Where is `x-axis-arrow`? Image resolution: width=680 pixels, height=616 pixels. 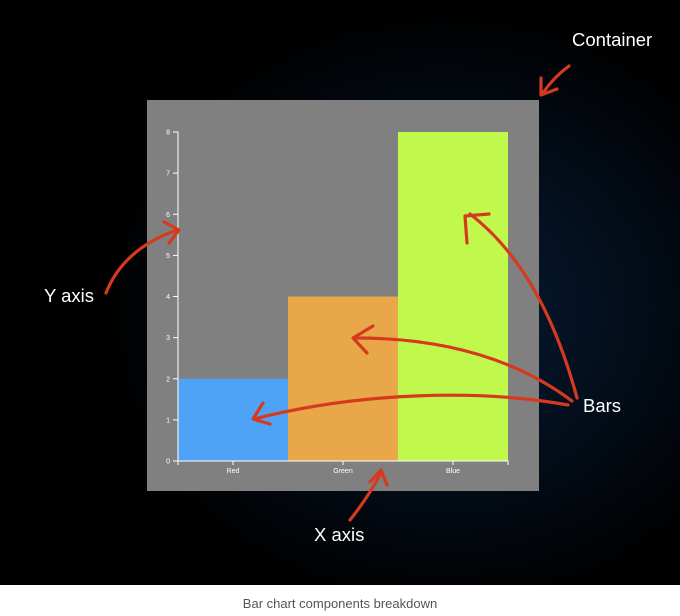
x-axis-arrow is located at coordinates (368, 495).